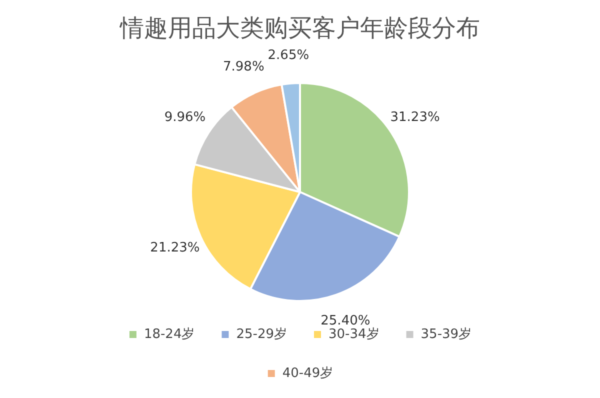 This screenshot has height=398, width=600. What do you see at coordinates (345, 321) in the screenshot?
I see `data-label: 25.40%` at bounding box center [345, 321].